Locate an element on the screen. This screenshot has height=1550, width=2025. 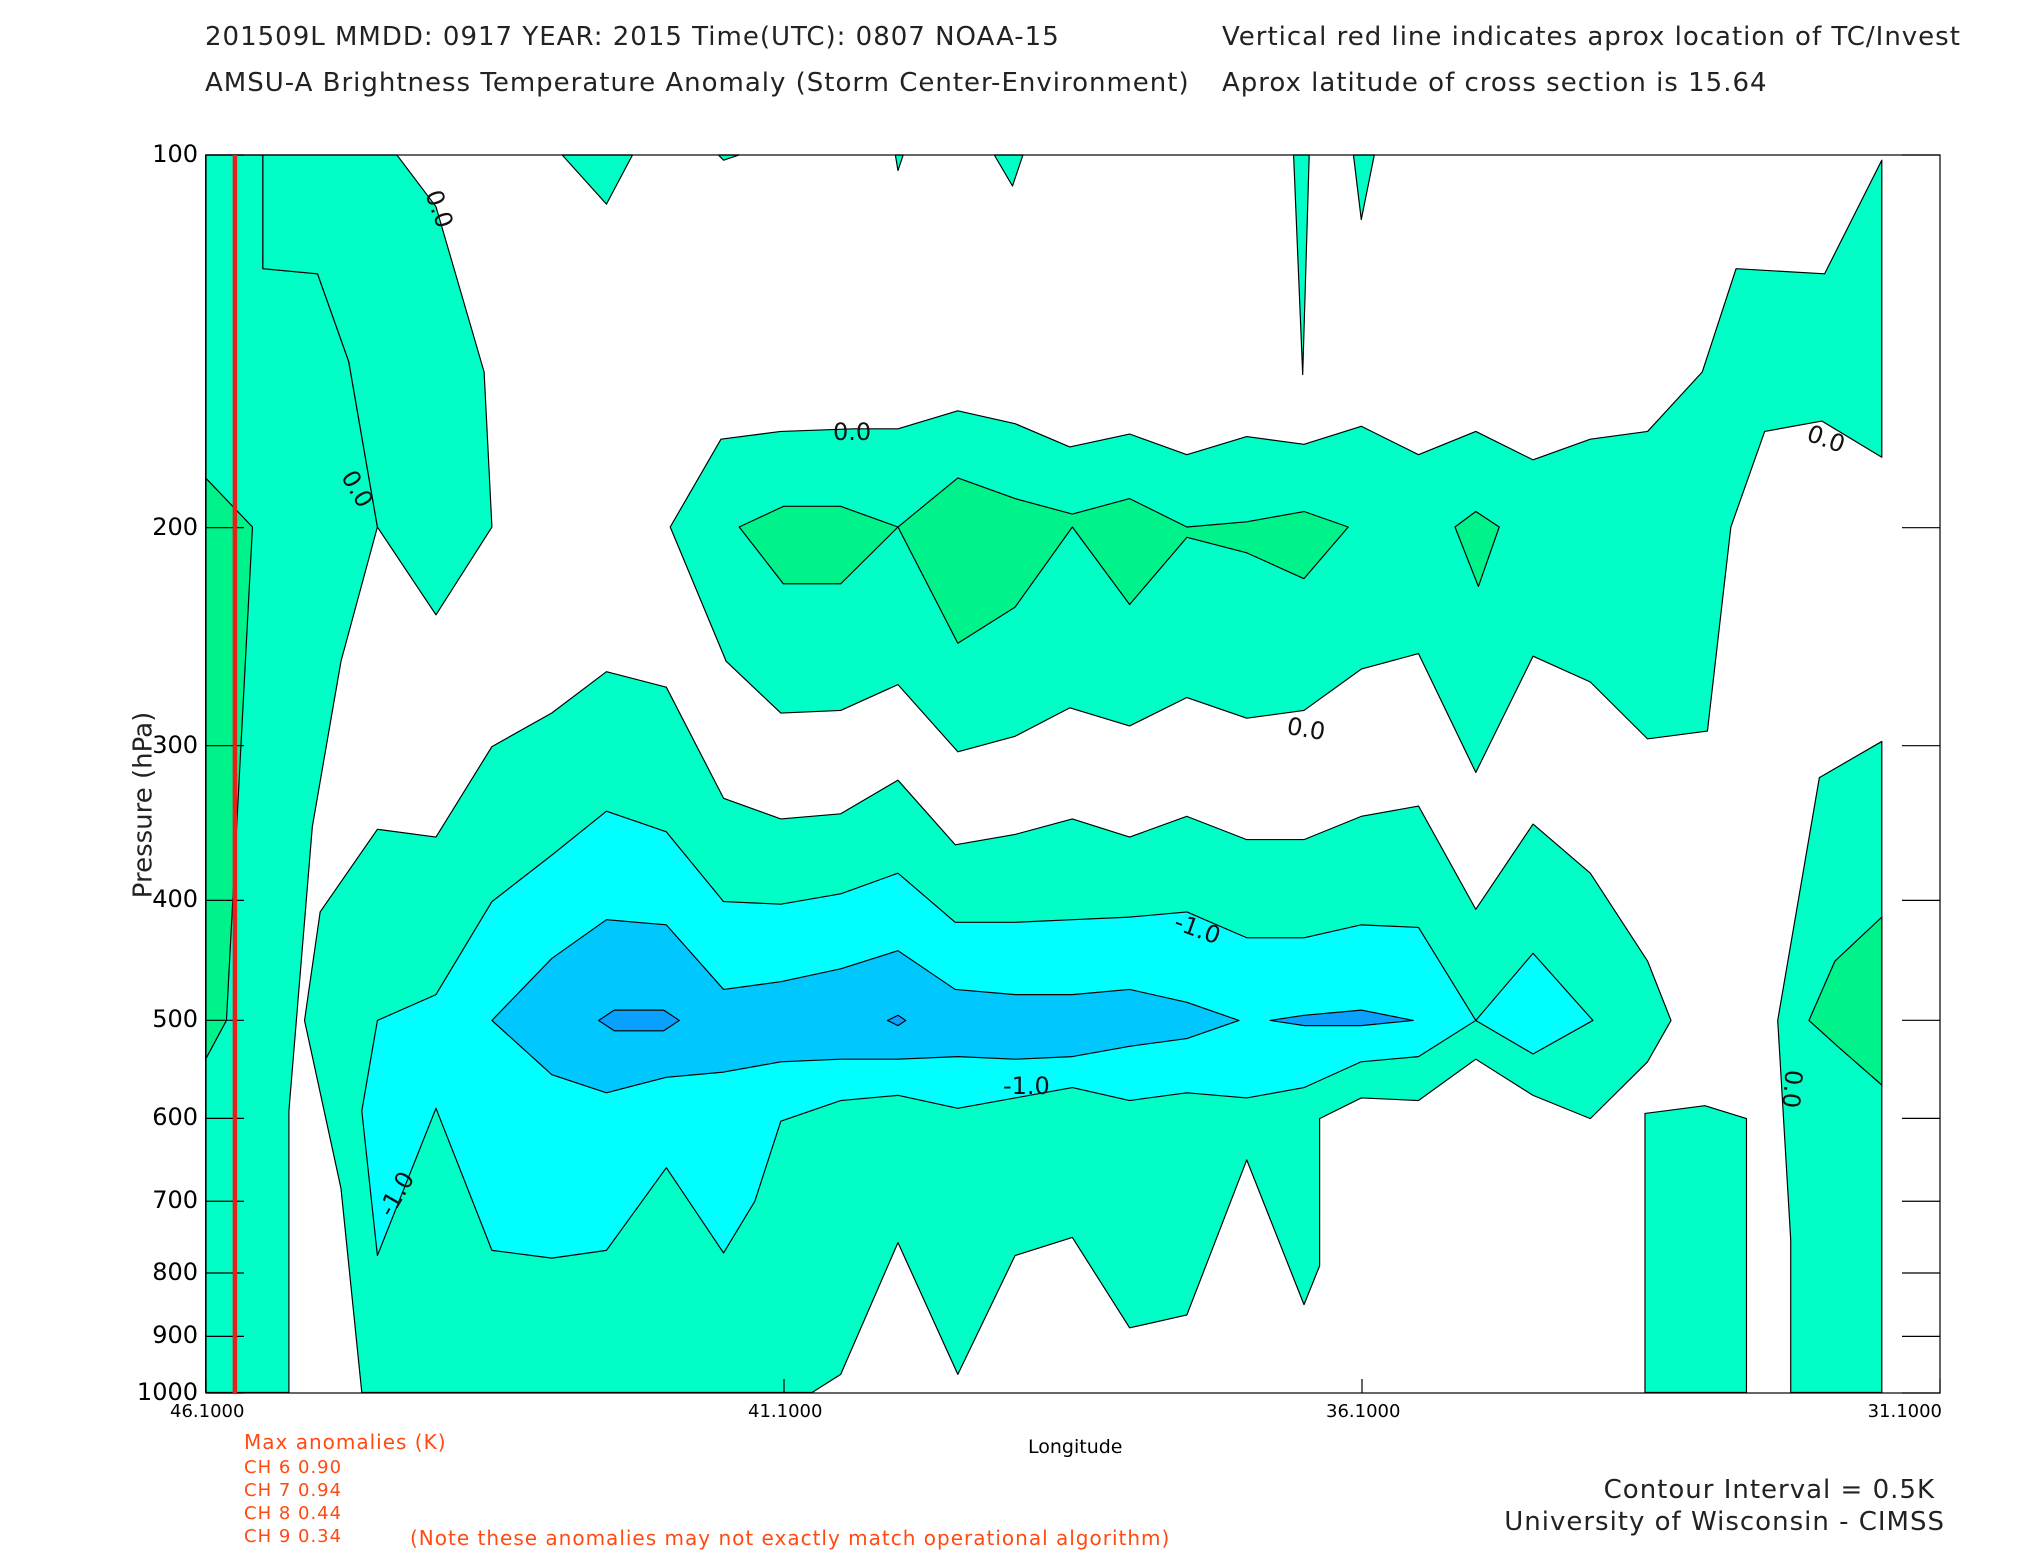
x-tick-label: 46.1000 is located at coordinates (207, 1411).